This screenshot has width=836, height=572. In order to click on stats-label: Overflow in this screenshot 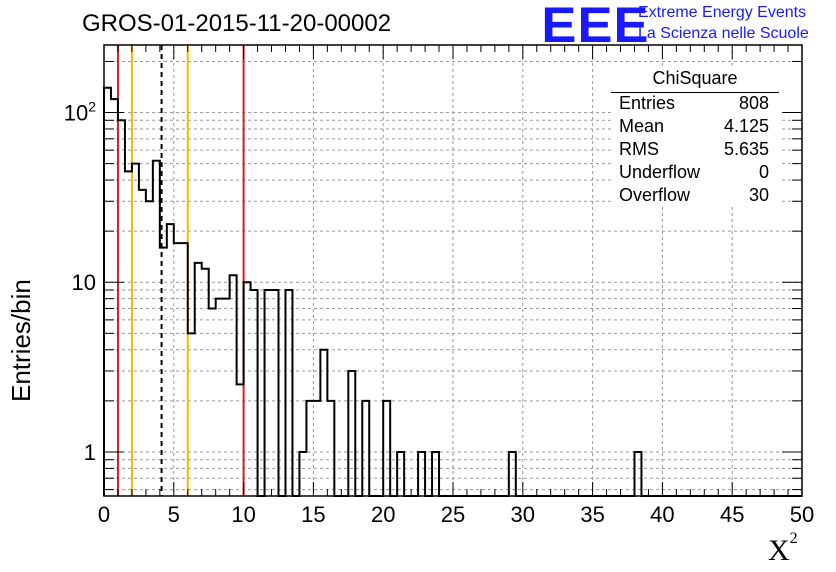, I will do `click(655, 195)`.